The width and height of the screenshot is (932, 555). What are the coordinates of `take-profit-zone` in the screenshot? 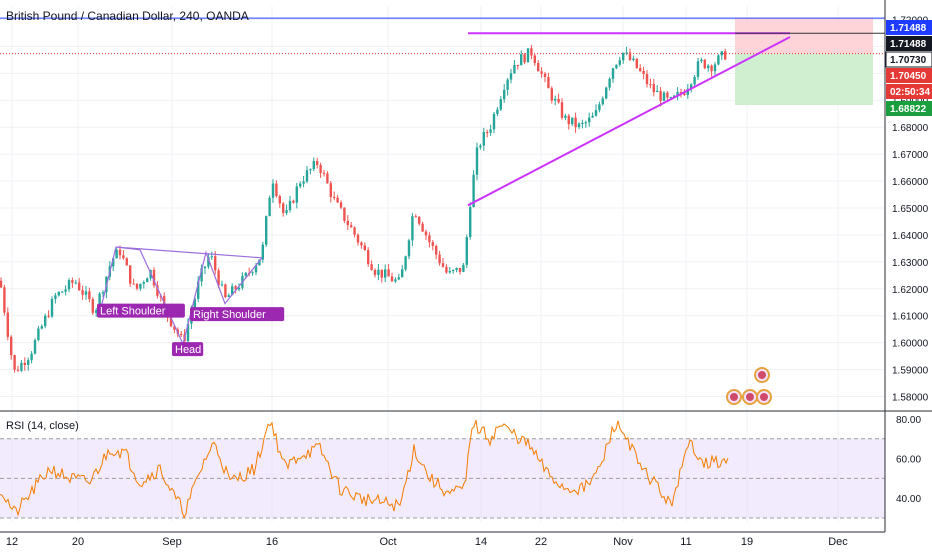 It's located at (804, 79).